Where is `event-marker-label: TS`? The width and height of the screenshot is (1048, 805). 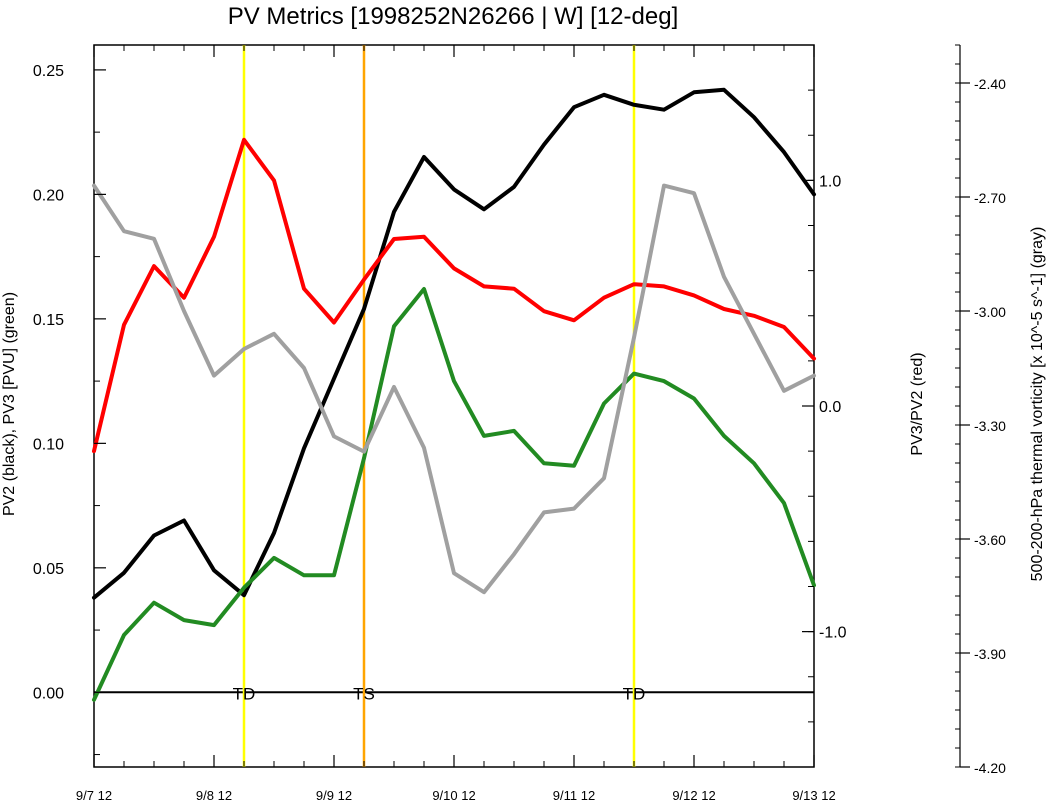 event-marker-label: TS is located at coordinates (364, 693).